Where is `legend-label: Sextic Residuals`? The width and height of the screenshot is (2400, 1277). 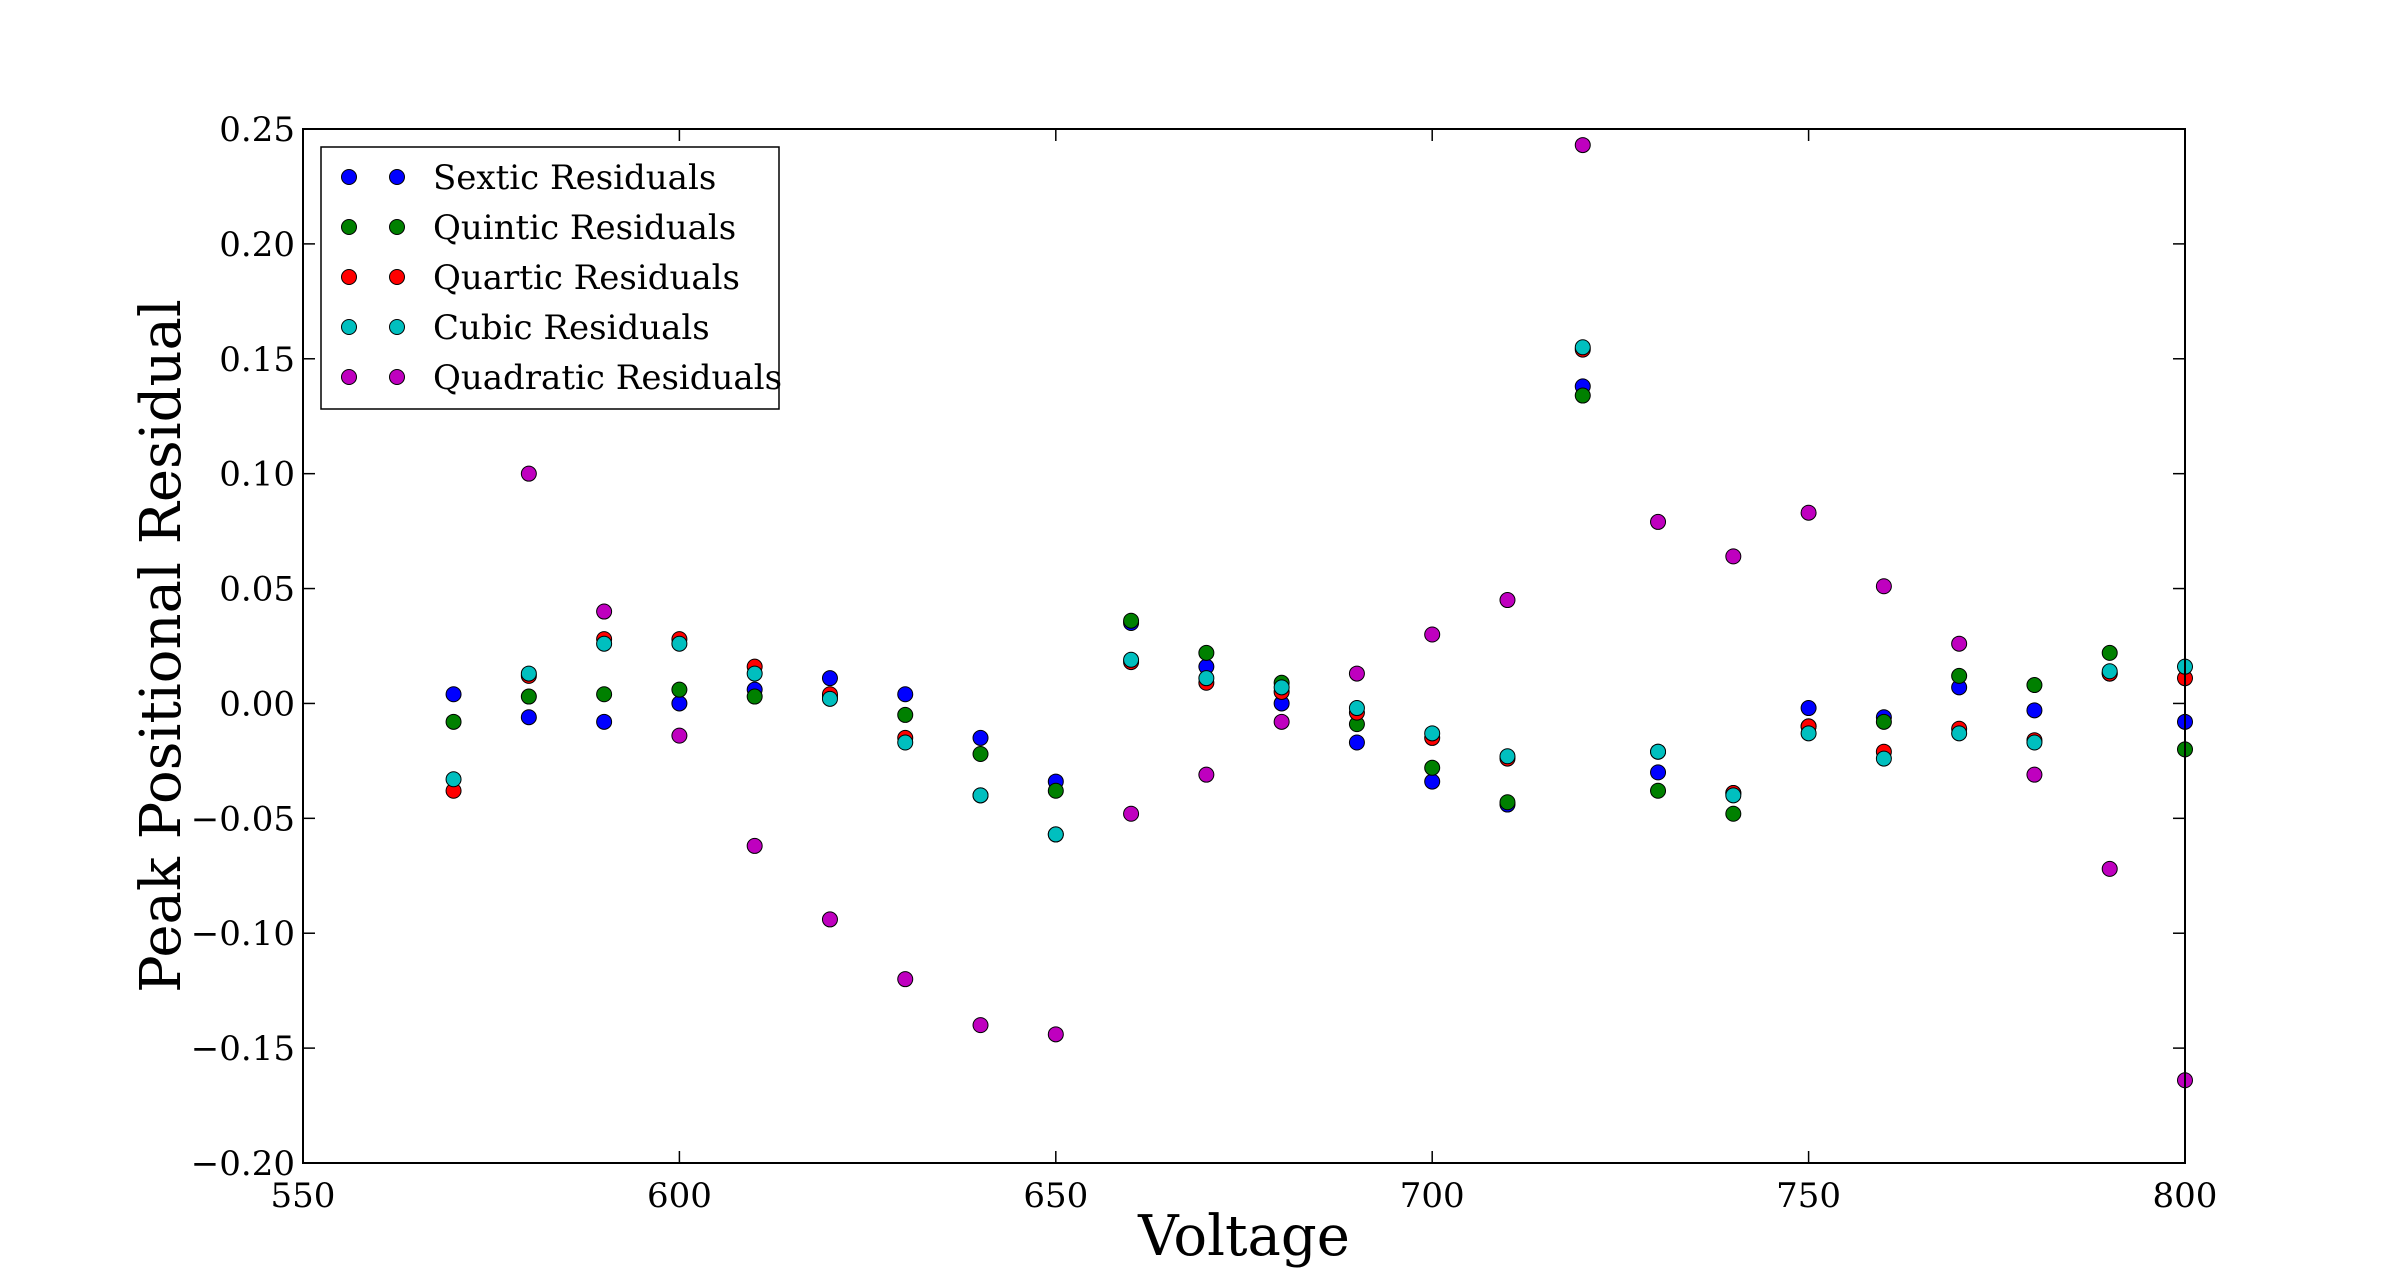
legend-label: Sextic Residuals is located at coordinates (574, 178).